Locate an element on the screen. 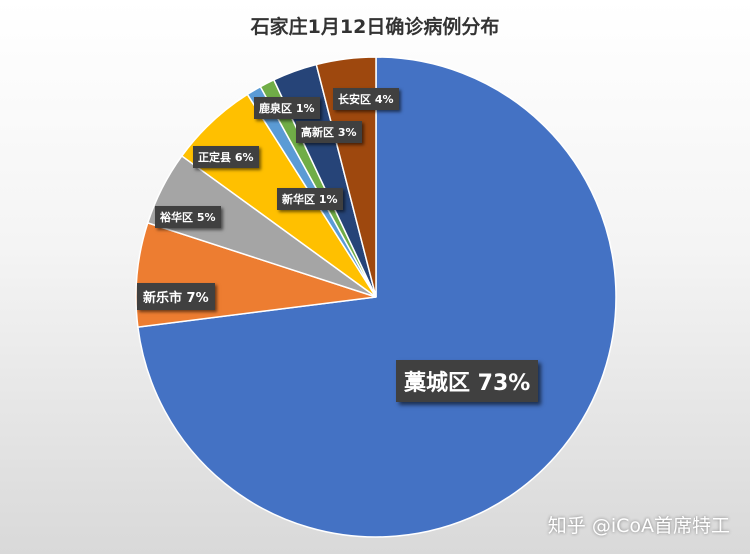 The image size is (750, 554). chart-title: 石家庄1月12日确诊病例分布 is located at coordinates (375, 27).